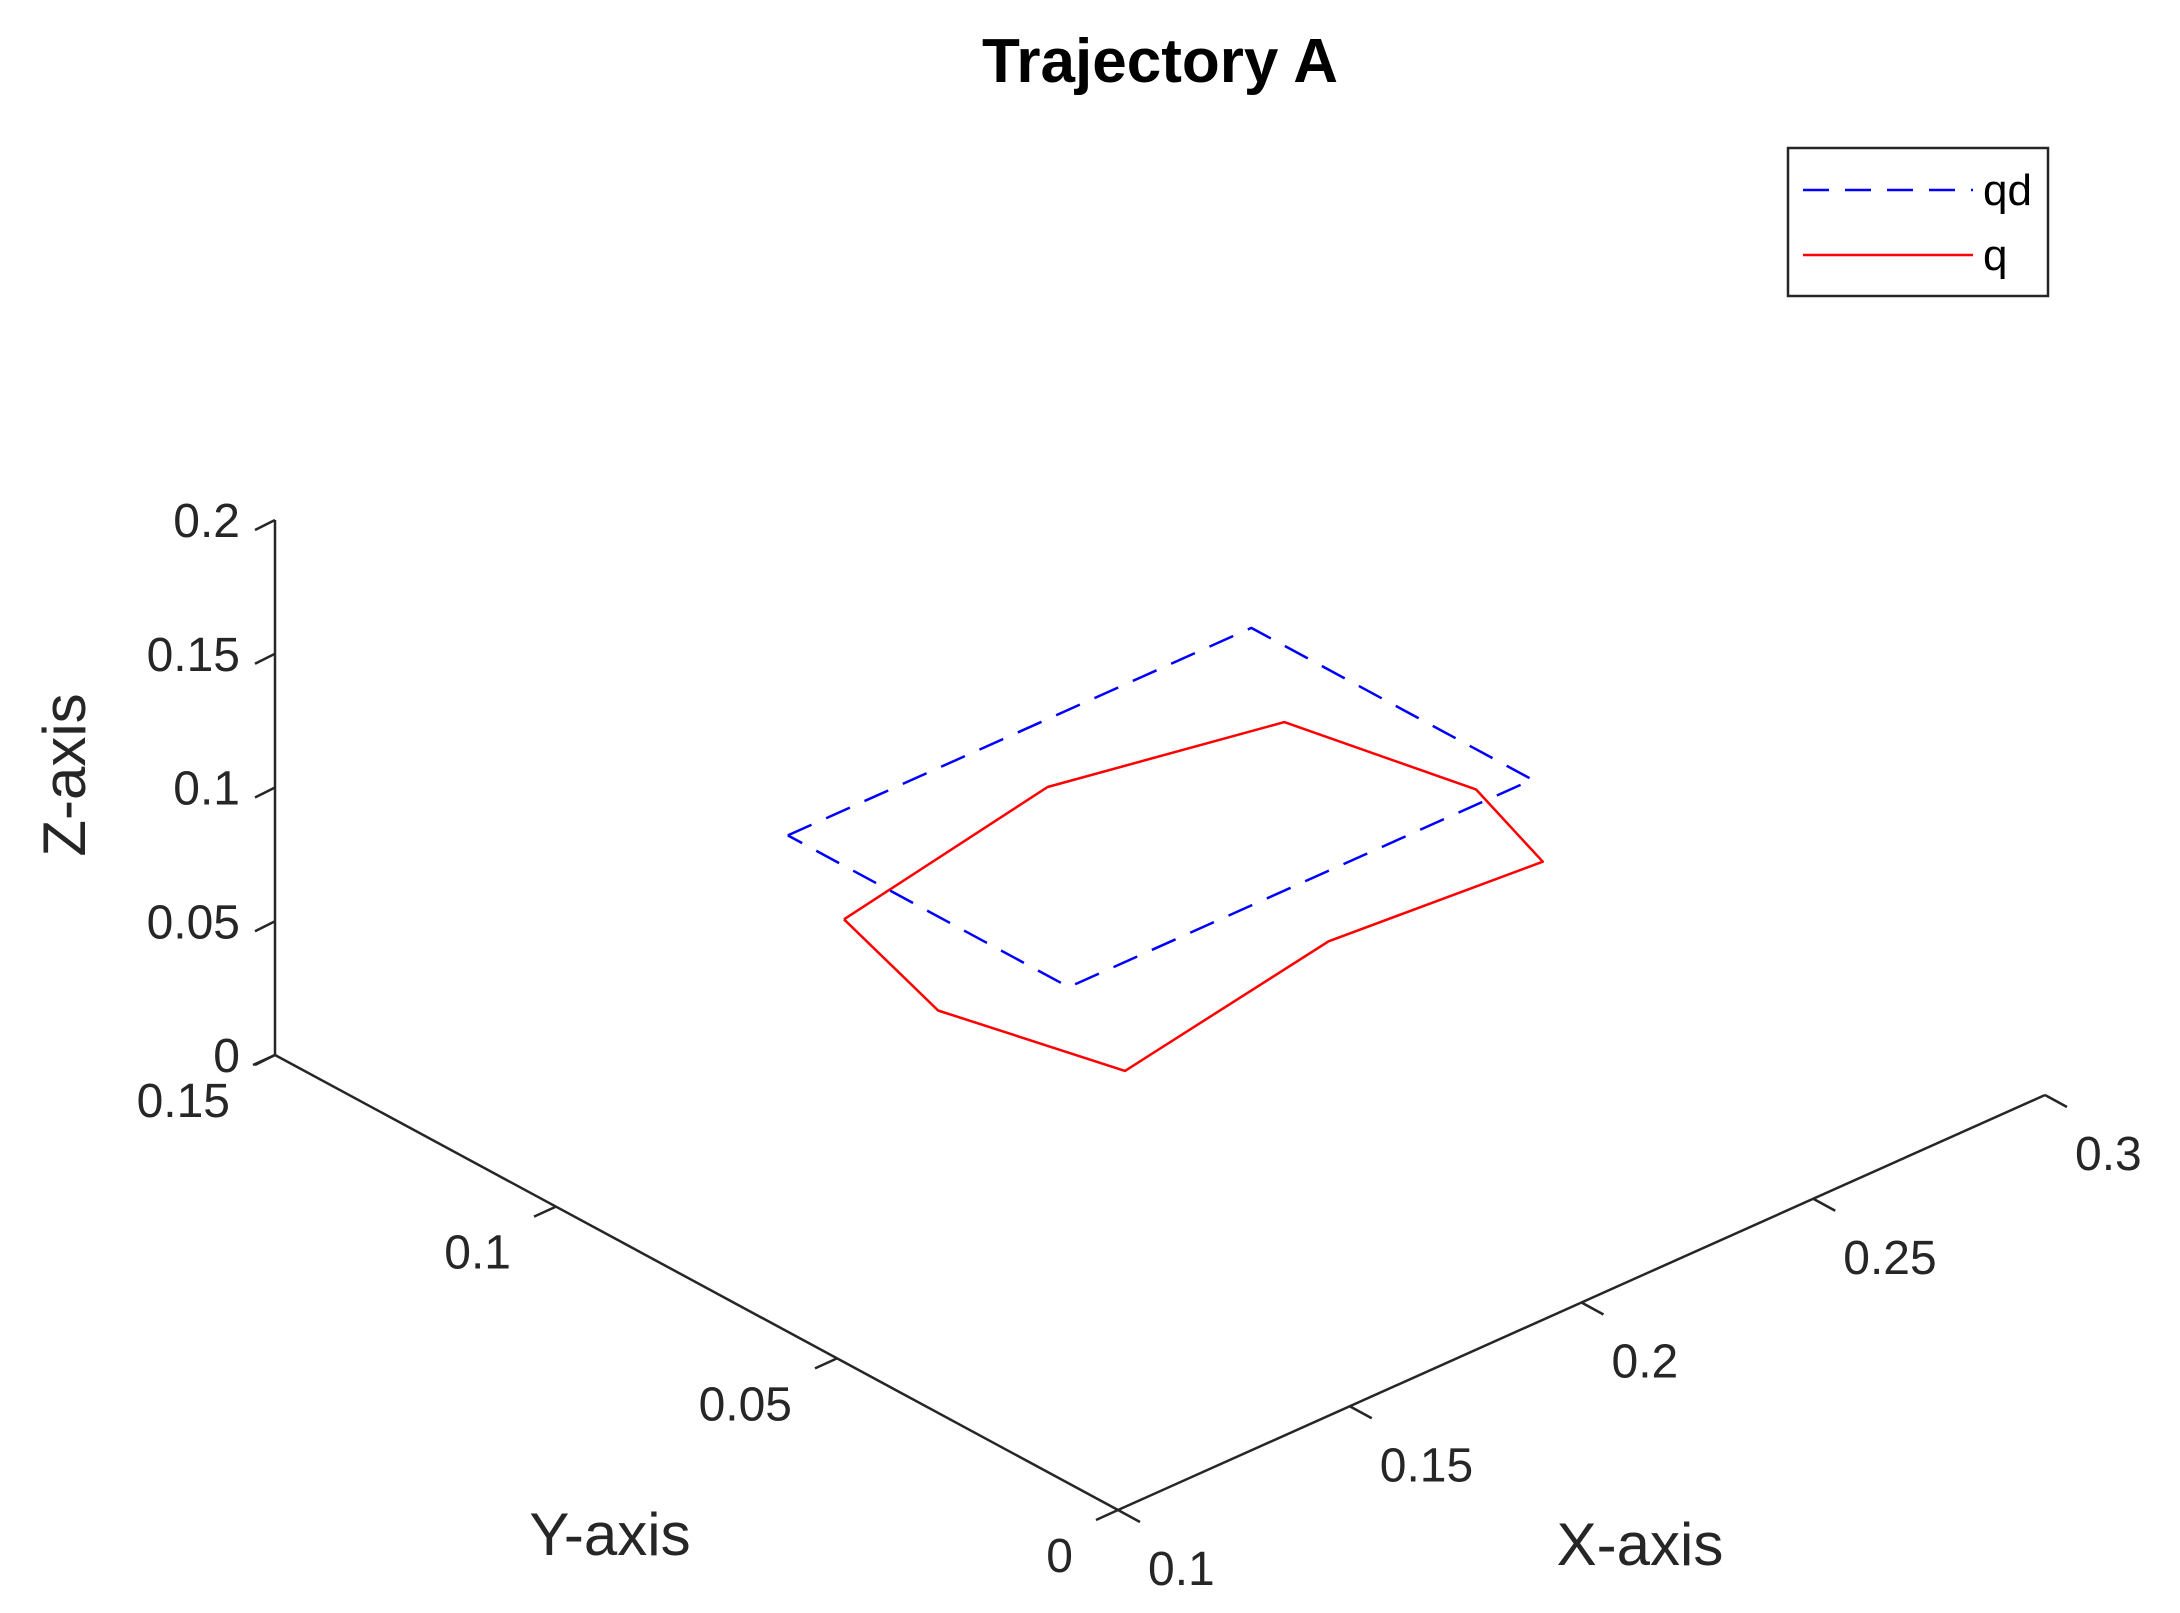  I want to click on x-axis-label: X-axis, so click(1640, 1544).